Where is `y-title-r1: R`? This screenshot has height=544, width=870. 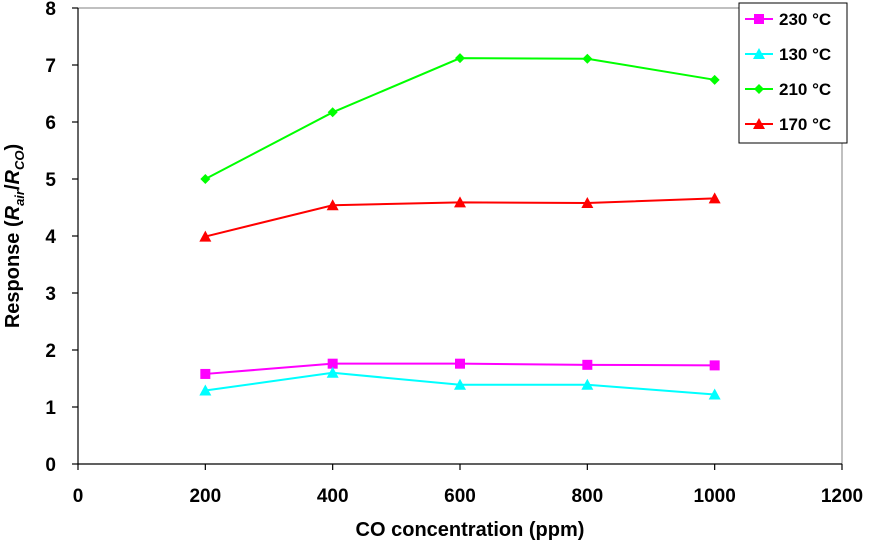
y-title-r1: R is located at coordinates (13, 212).